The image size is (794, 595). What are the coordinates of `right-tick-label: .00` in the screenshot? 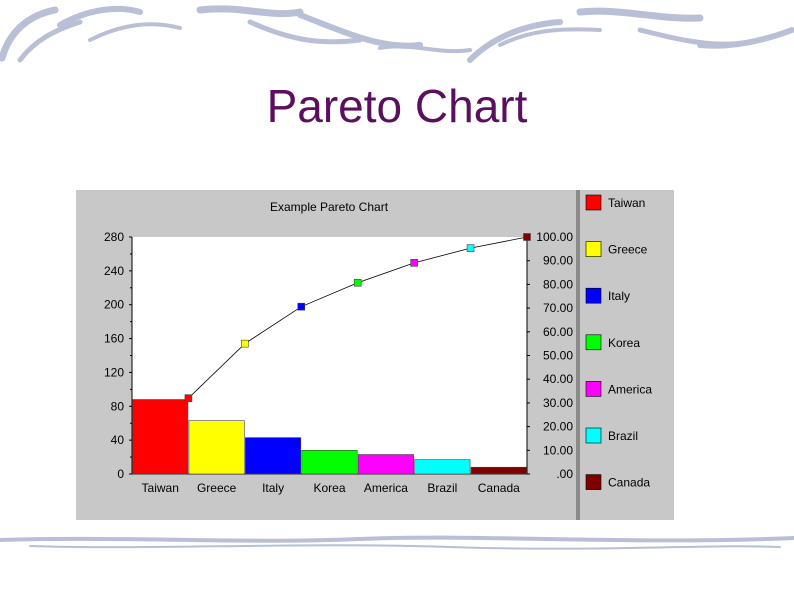 It's located at (564, 474).